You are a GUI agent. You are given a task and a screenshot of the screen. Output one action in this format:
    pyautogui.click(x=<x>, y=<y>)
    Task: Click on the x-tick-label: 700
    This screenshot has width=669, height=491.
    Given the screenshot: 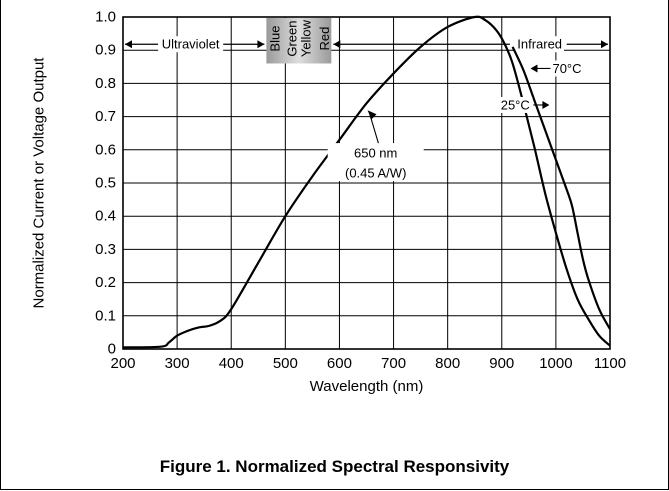 What is the action you would take?
    pyautogui.click(x=393, y=363)
    